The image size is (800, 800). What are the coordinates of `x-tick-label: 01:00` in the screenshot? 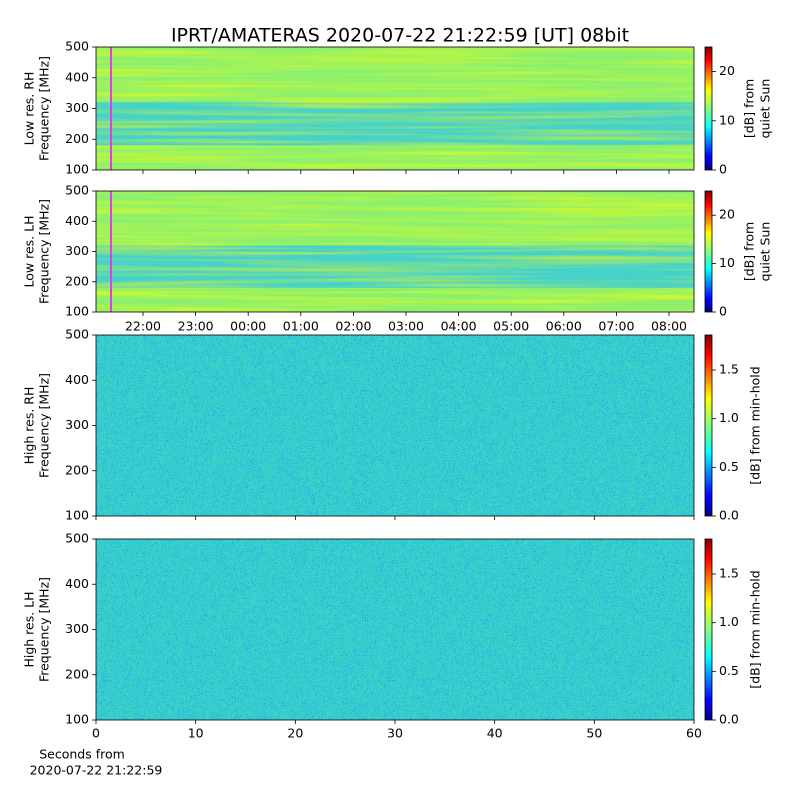 It's located at (301, 326).